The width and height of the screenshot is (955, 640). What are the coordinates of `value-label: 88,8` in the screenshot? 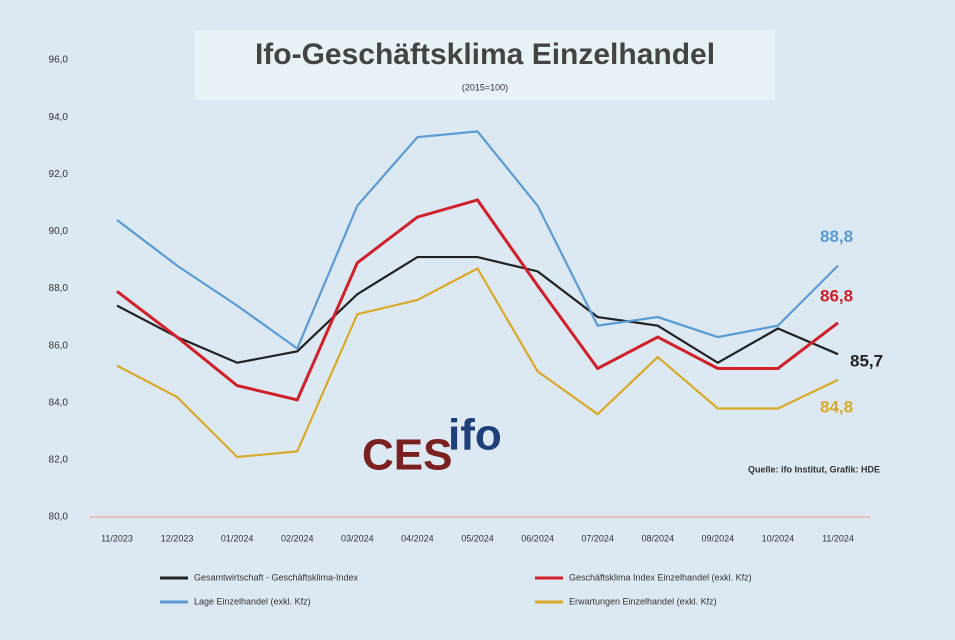 It's located at (836, 236).